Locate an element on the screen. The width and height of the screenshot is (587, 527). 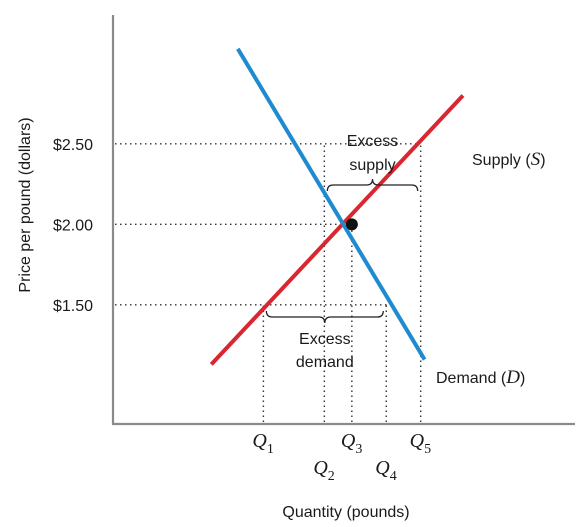
excess-supply-label-line1: Excess is located at coordinates (373, 141).